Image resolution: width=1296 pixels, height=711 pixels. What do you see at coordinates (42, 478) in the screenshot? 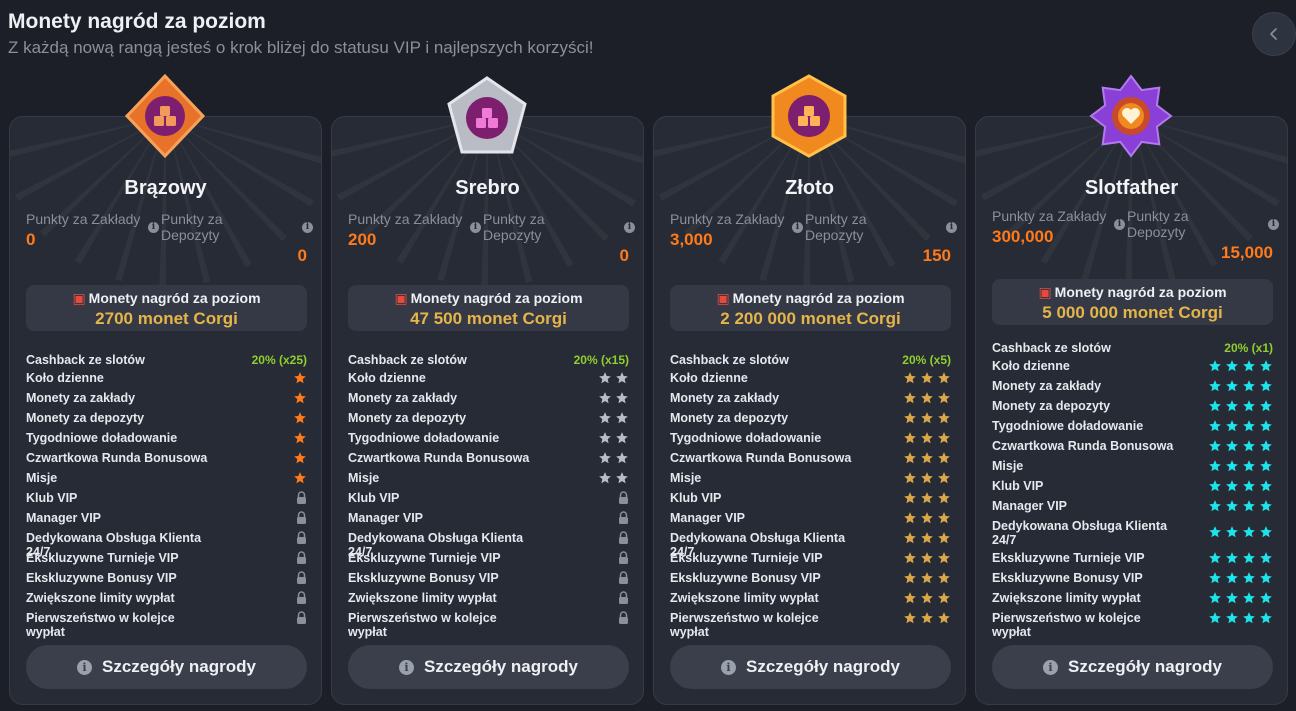
I see `benefit-label: Misje` at bounding box center [42, 478].